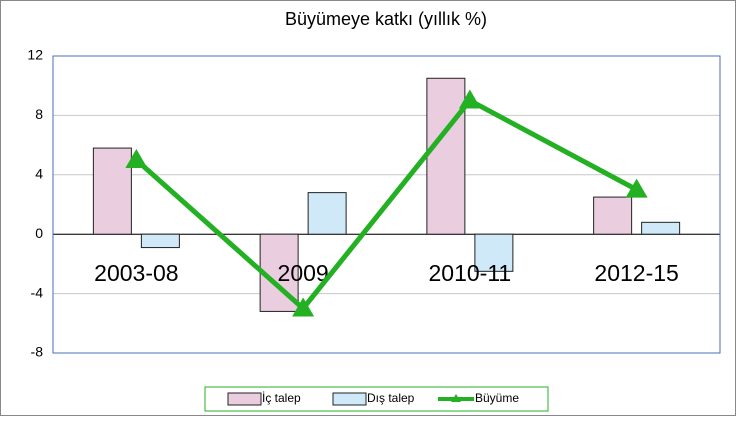  I want to click on y-tick-label: 0, so click(39, 233).